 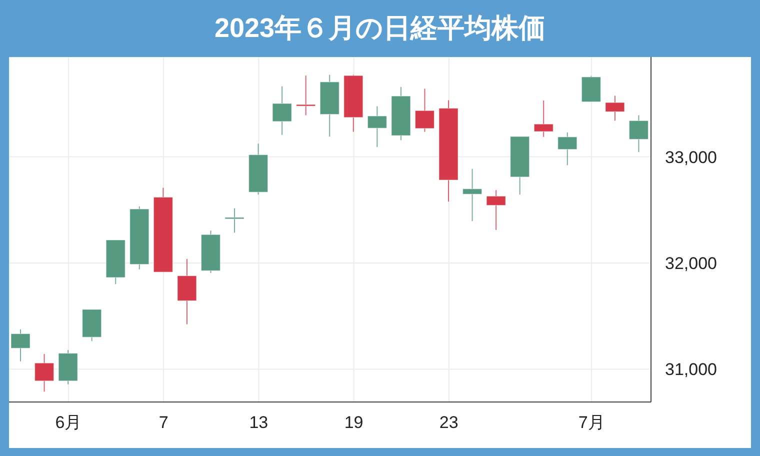 What do you see at coordinates (354, 422) in the screenshot?
I see `x-tick-label: 19` at bounding box center [354, 422].